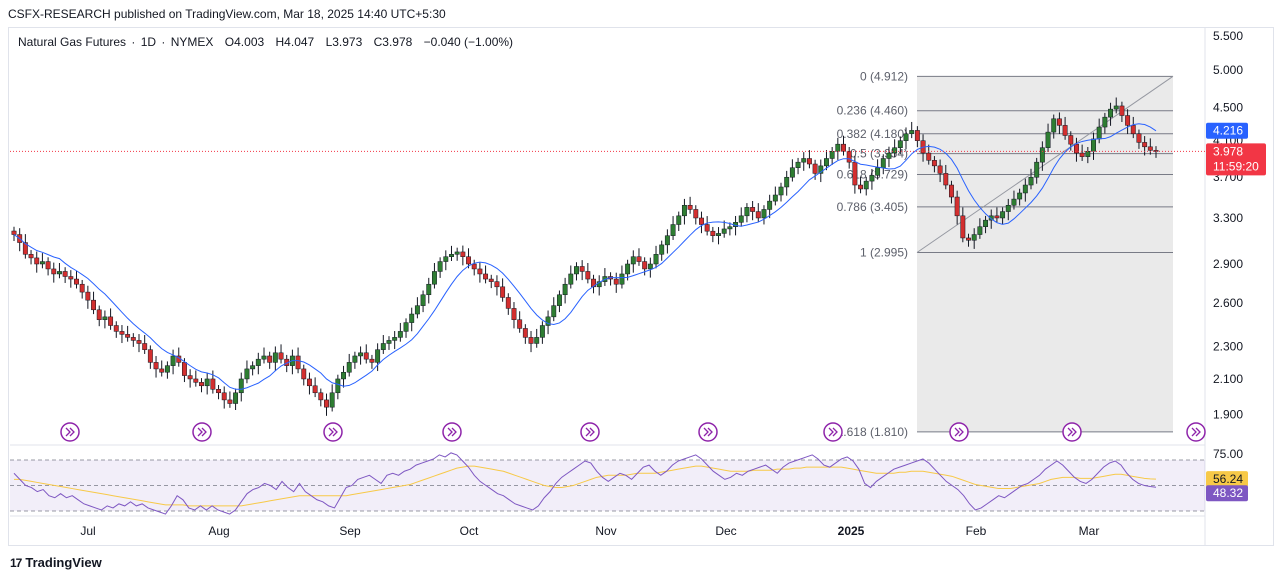  What do you see at coordinates (56, 562) in the screenshot?
I see `tradingview-logo: 17 TradingView` at bounding box center [56, 562].